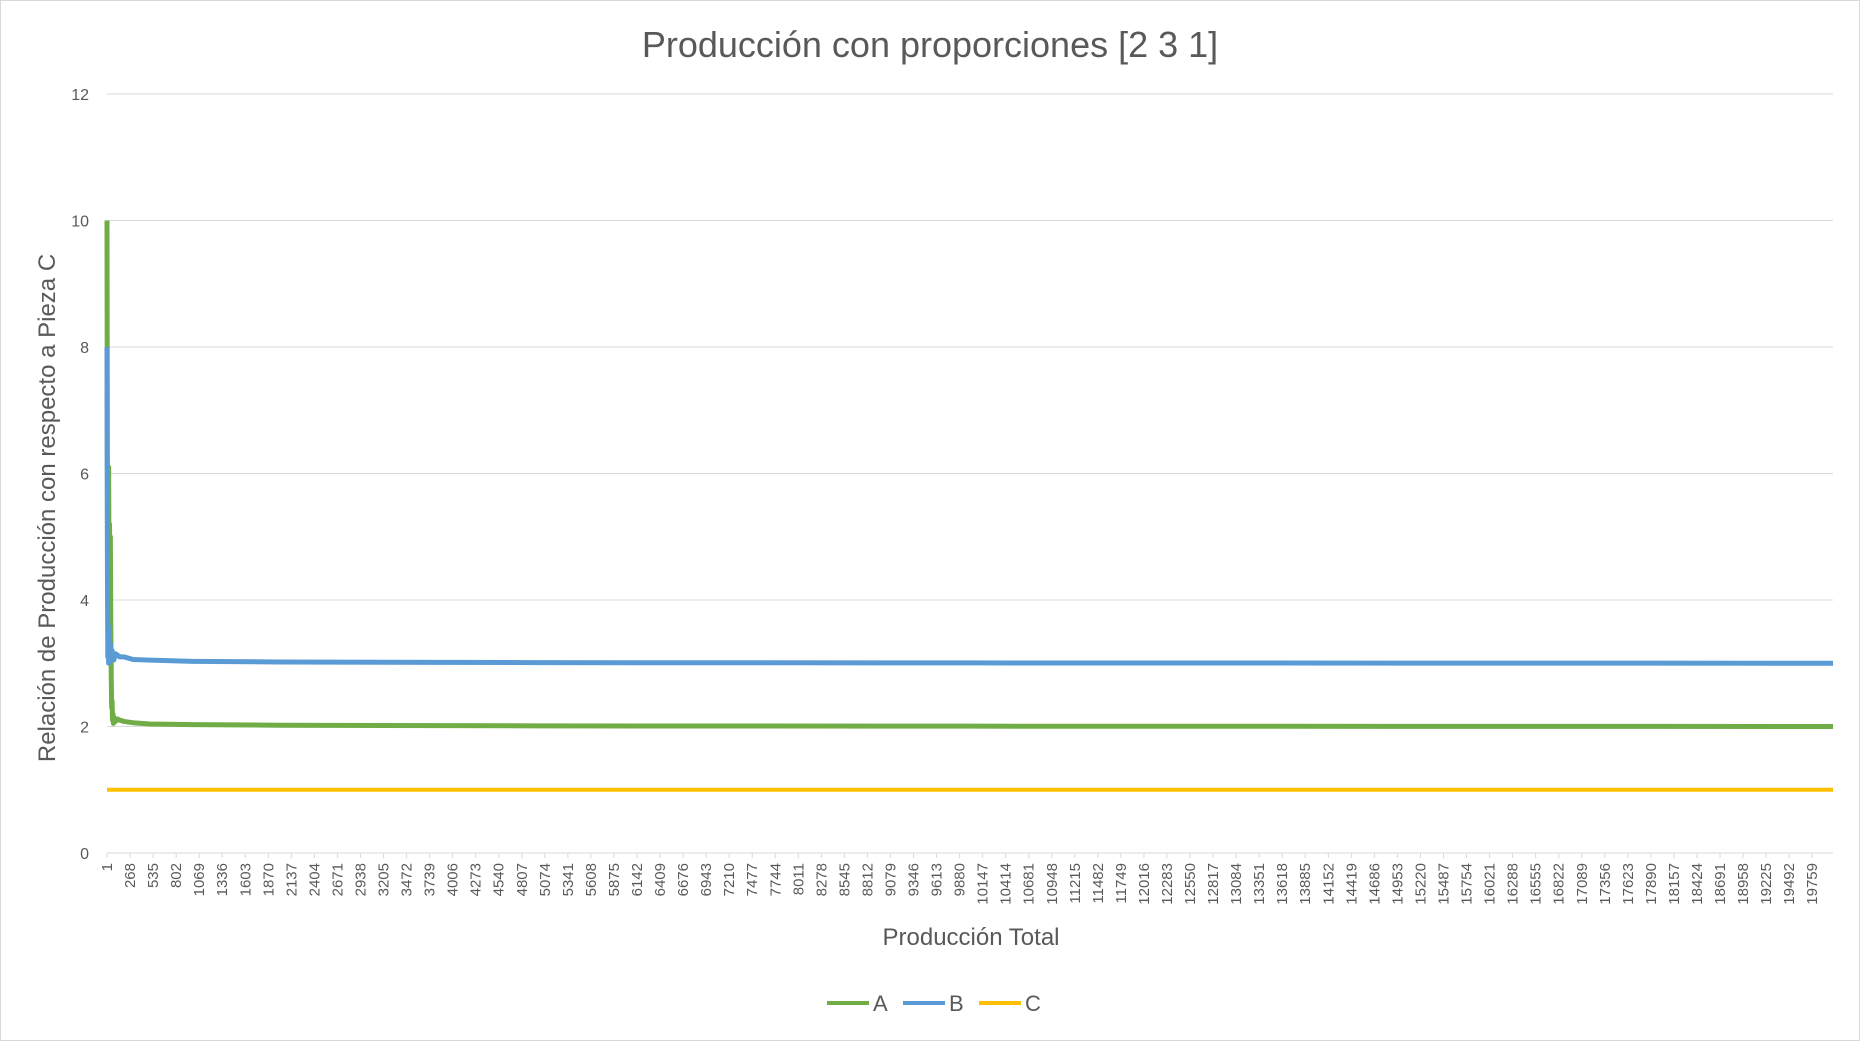  Describe the element at coordinates (1351, 884) in the screenshot. I see `x-tick-label: 14419` at that location.